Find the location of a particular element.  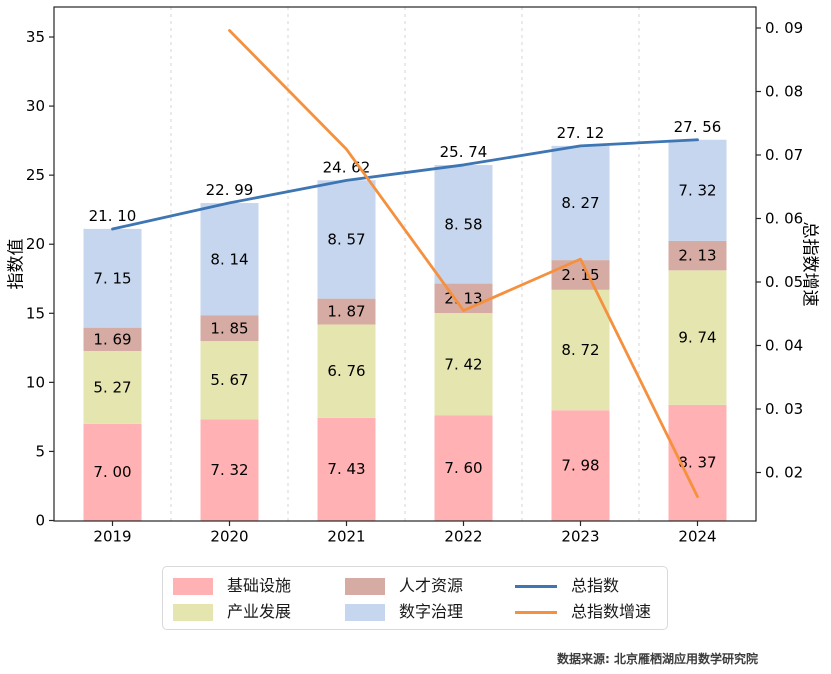

legend-item: 人才资源 is located at coordinates (404, 586).